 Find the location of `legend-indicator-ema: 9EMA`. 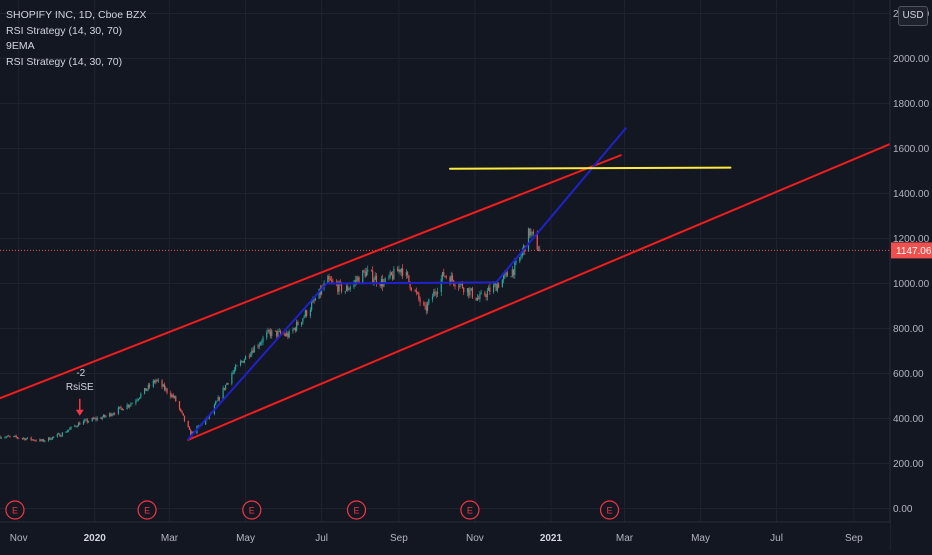

legend-indicator-ema: 9EMA is located at coordinates (20, 46).